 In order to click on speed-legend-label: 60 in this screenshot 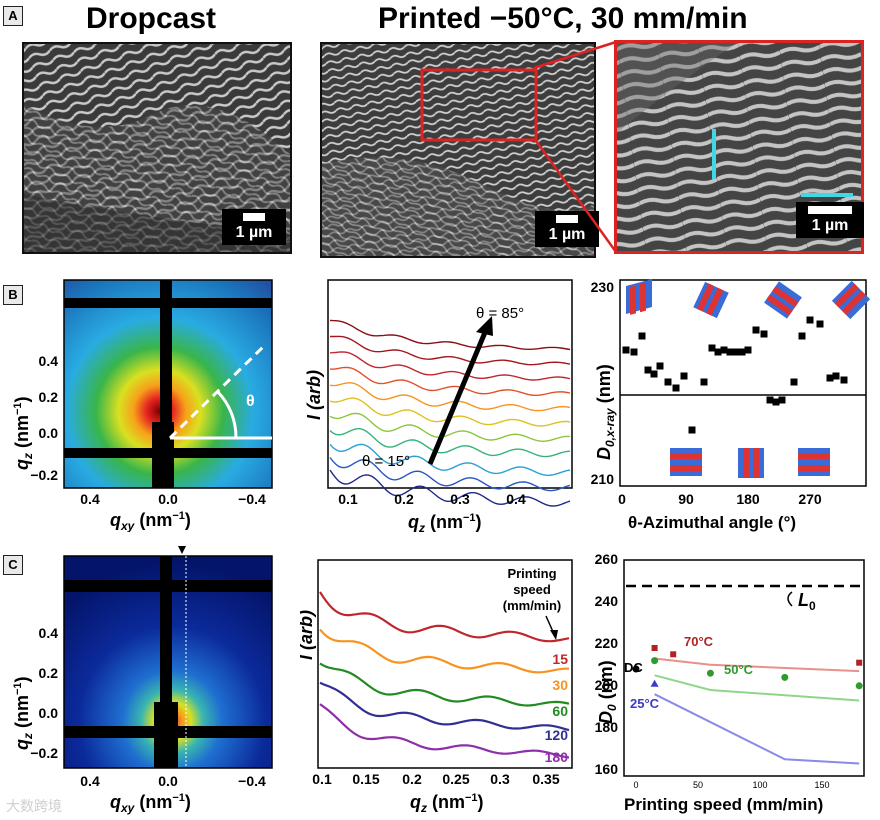, I will do `click(560, 711)`.